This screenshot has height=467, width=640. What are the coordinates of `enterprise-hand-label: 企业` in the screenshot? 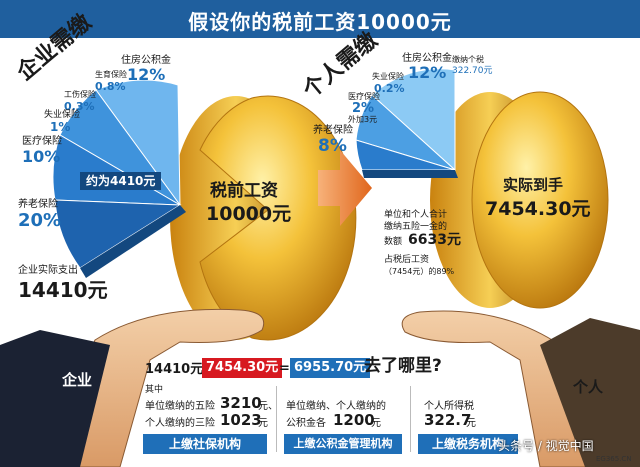 It's located at (77, 380).